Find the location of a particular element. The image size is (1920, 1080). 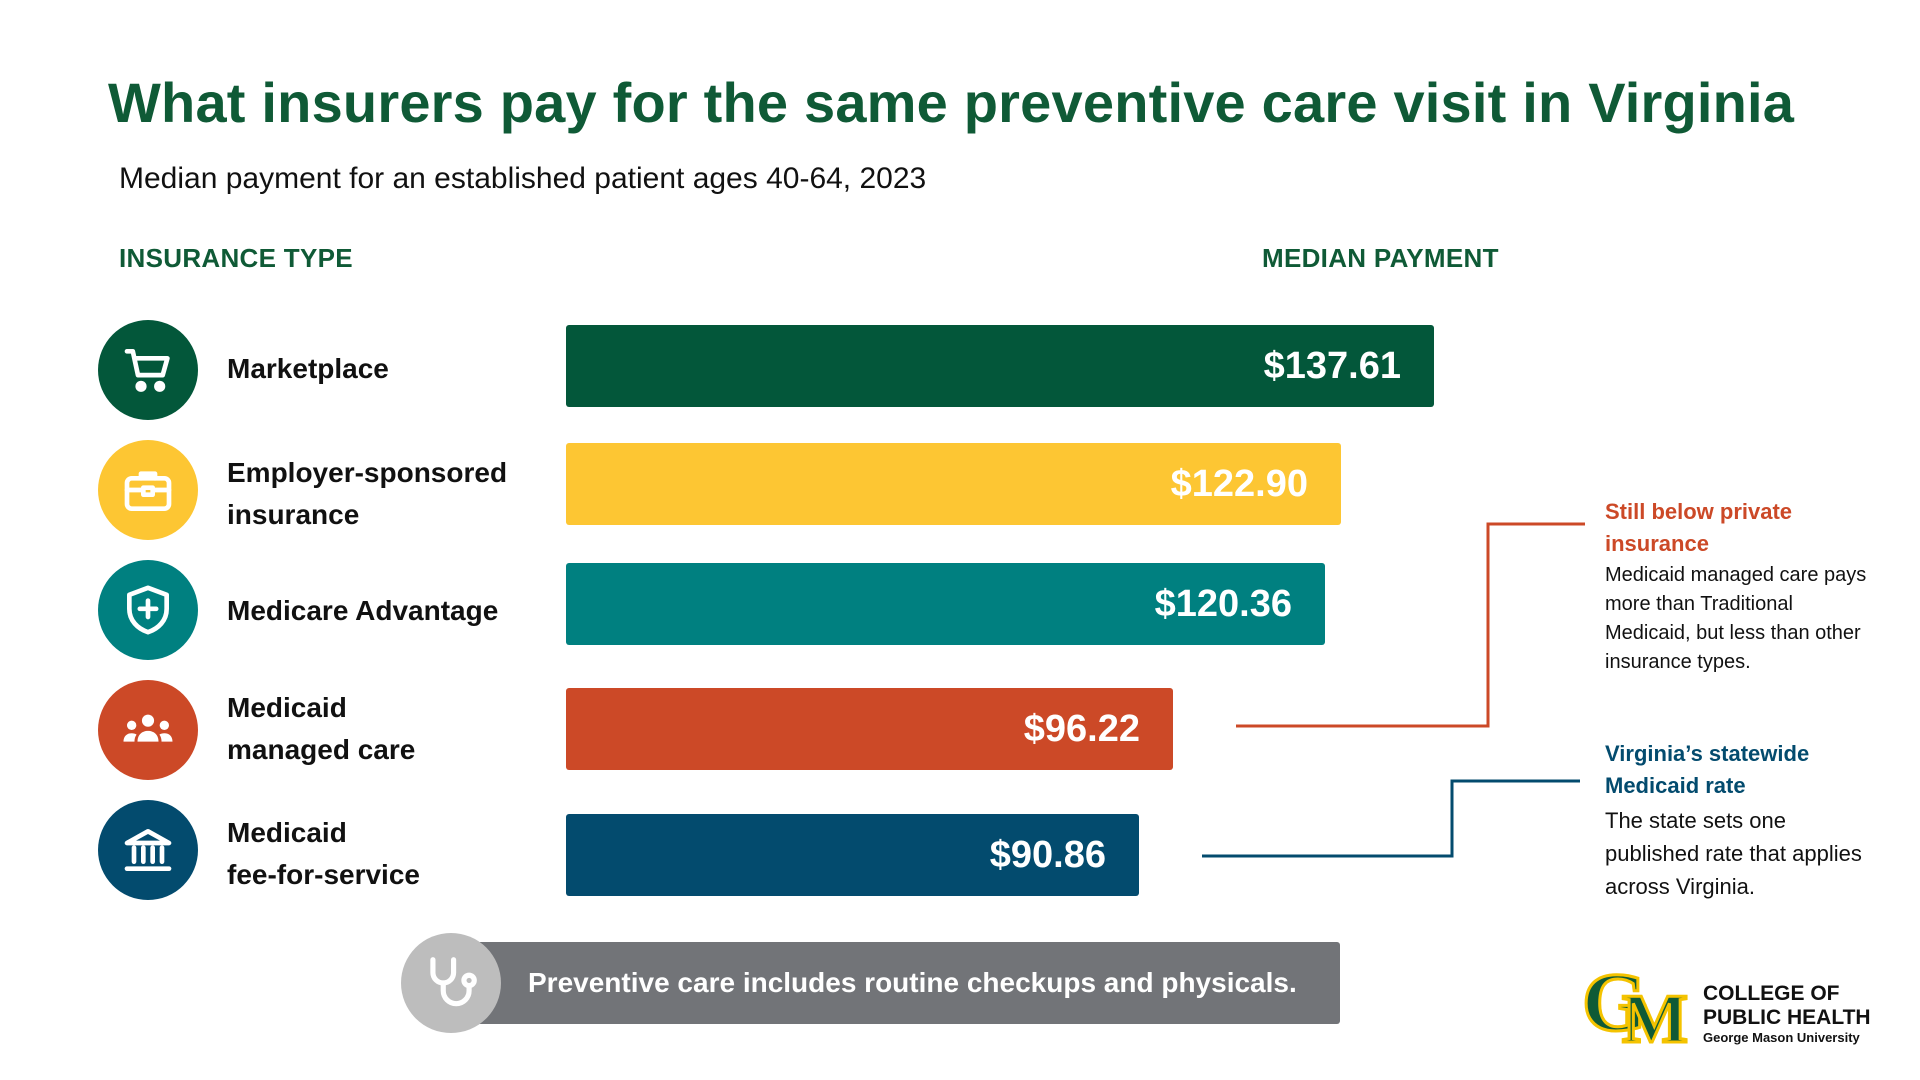

annotation-title-below-private: Still below private insurance is located at coordinates (1699, 527).